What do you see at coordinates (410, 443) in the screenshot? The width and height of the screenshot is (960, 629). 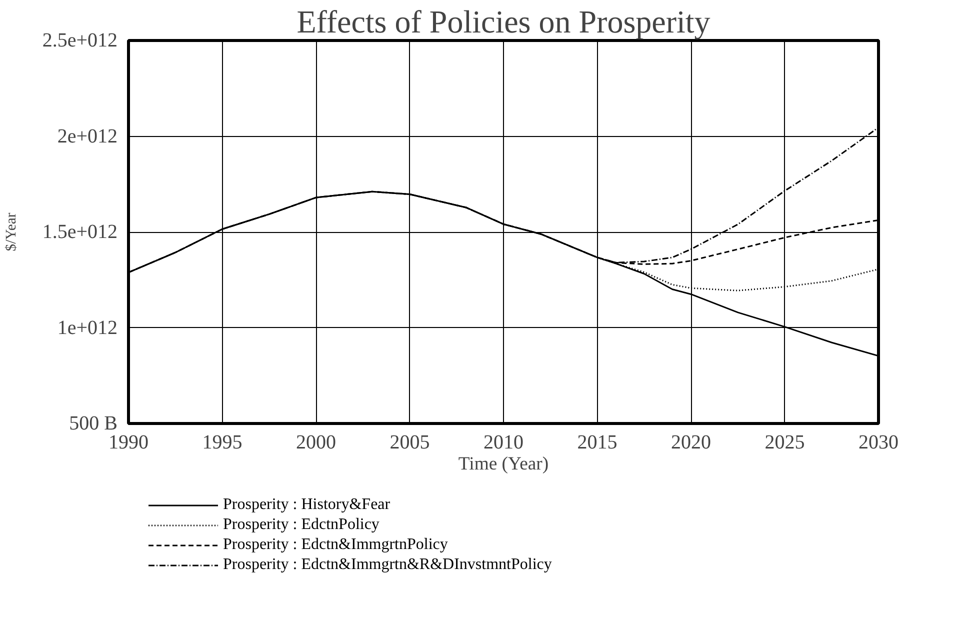 I see `x-tick-label: 2005` at bounding box center [410, 443].